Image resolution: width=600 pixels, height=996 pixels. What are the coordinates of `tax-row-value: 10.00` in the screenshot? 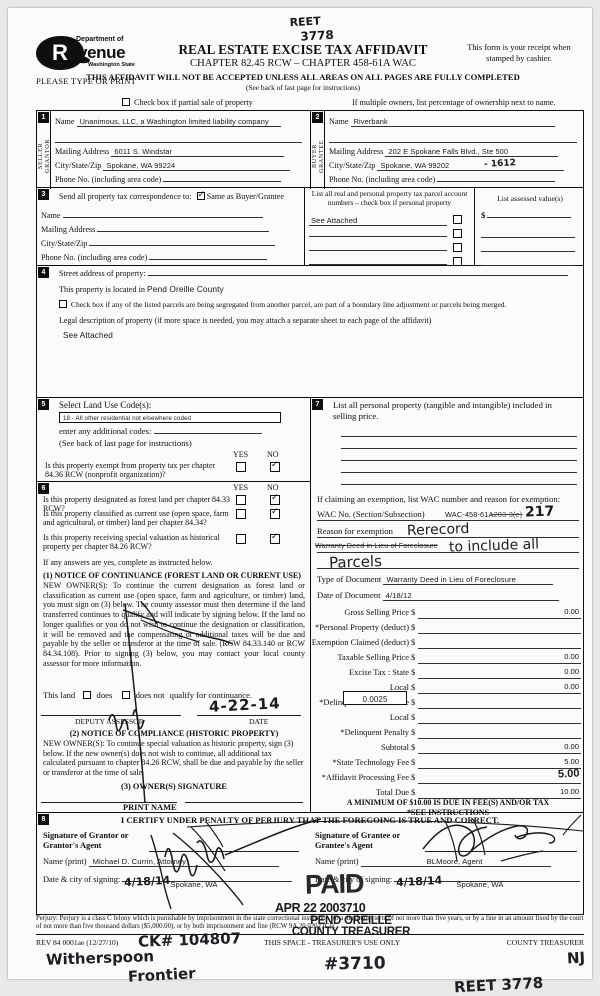 It's located at (569, 791).